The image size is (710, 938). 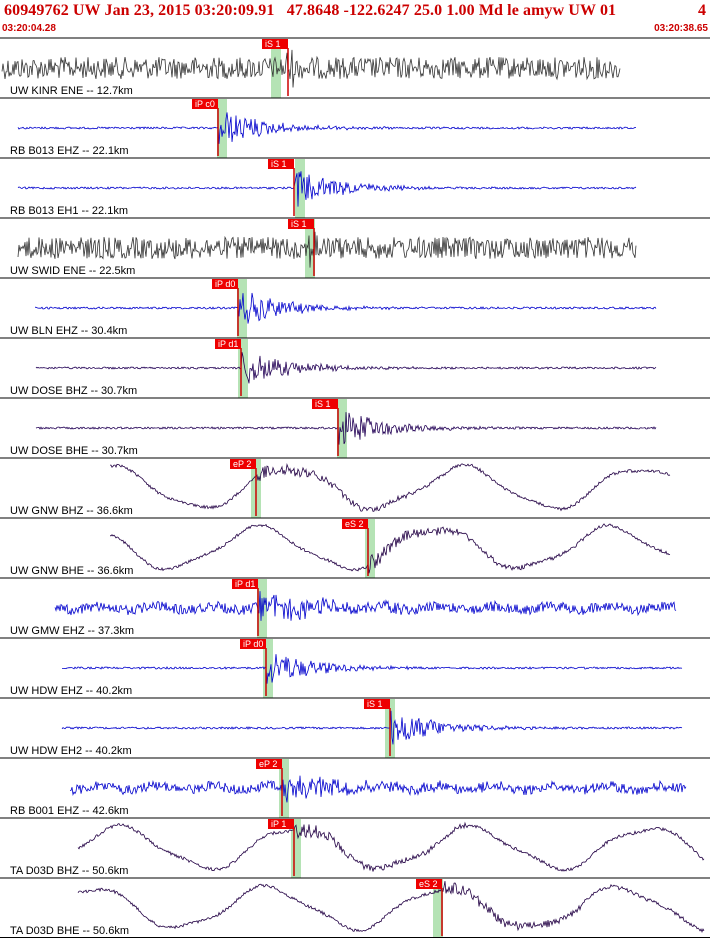 What do you see at coordinates (702, 10) in the screenshot?
I see `event-title-trailing: 4` at bounding box center [702, 10].